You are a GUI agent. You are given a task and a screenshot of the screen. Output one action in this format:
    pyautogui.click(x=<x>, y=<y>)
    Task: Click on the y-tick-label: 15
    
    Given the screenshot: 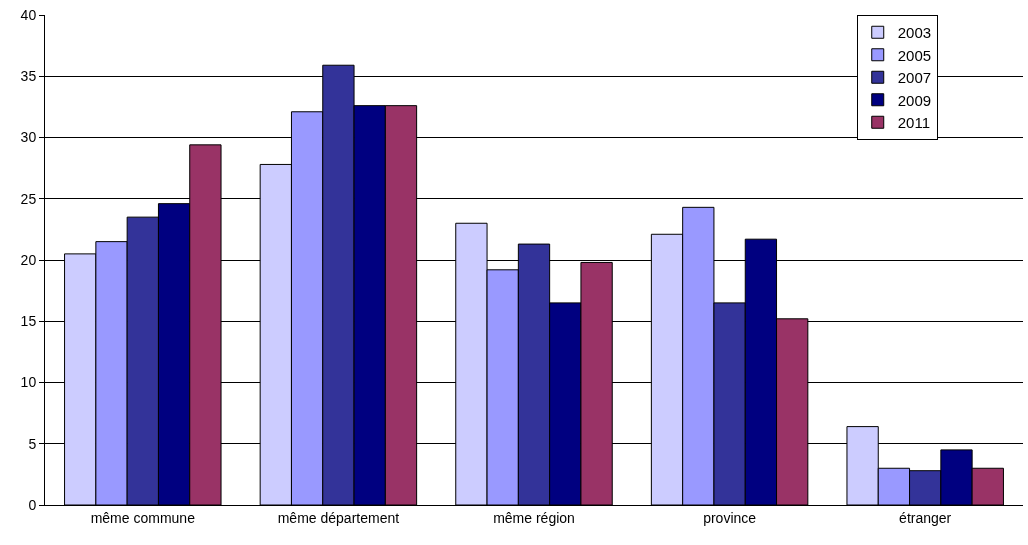 What is the action you would take?
    pyautogui.click(x=28, y=321)
    